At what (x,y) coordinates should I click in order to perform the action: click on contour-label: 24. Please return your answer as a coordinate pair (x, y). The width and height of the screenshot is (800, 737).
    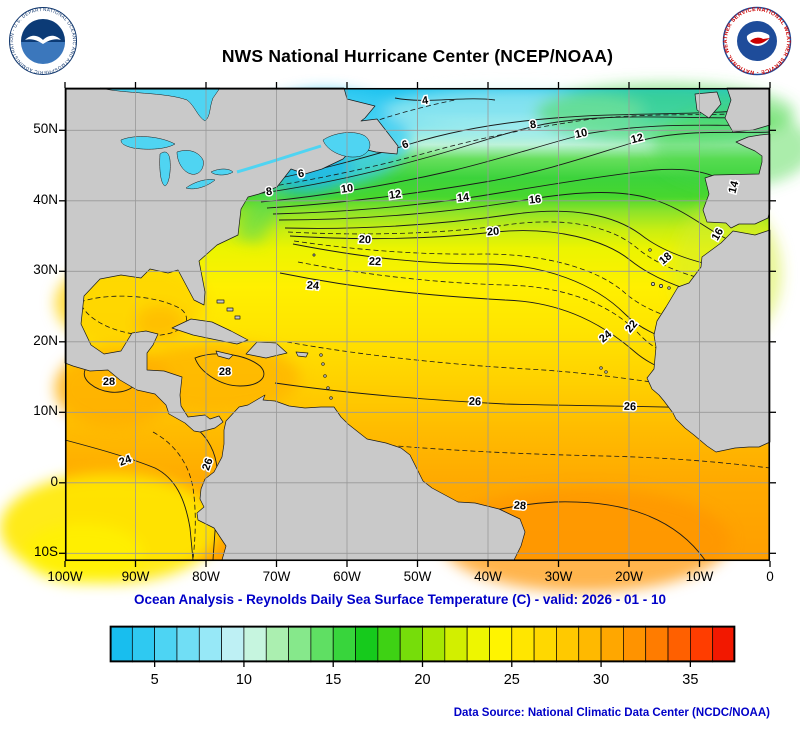
    Looking at the image, I should click on (313, 285).